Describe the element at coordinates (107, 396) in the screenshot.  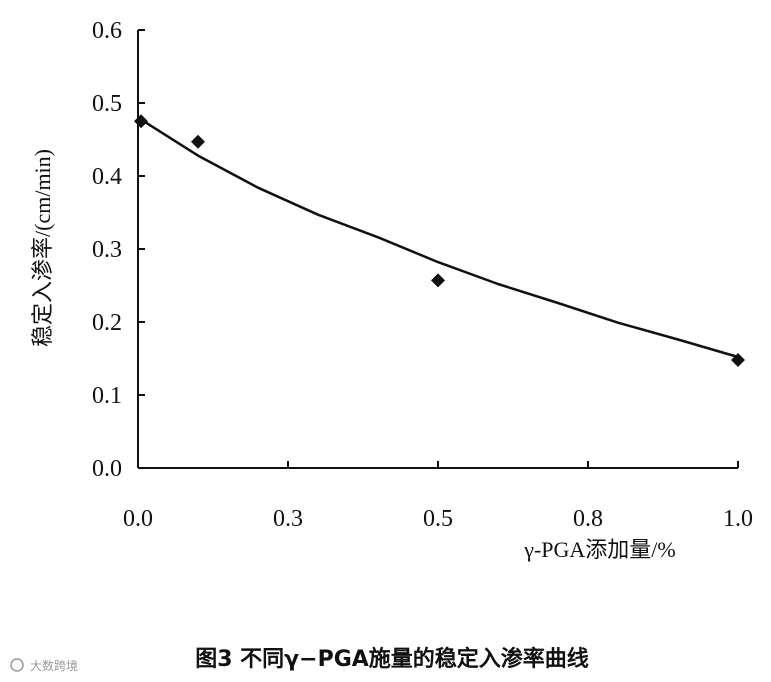
I see `y-tick-label: 0.1` at that location.